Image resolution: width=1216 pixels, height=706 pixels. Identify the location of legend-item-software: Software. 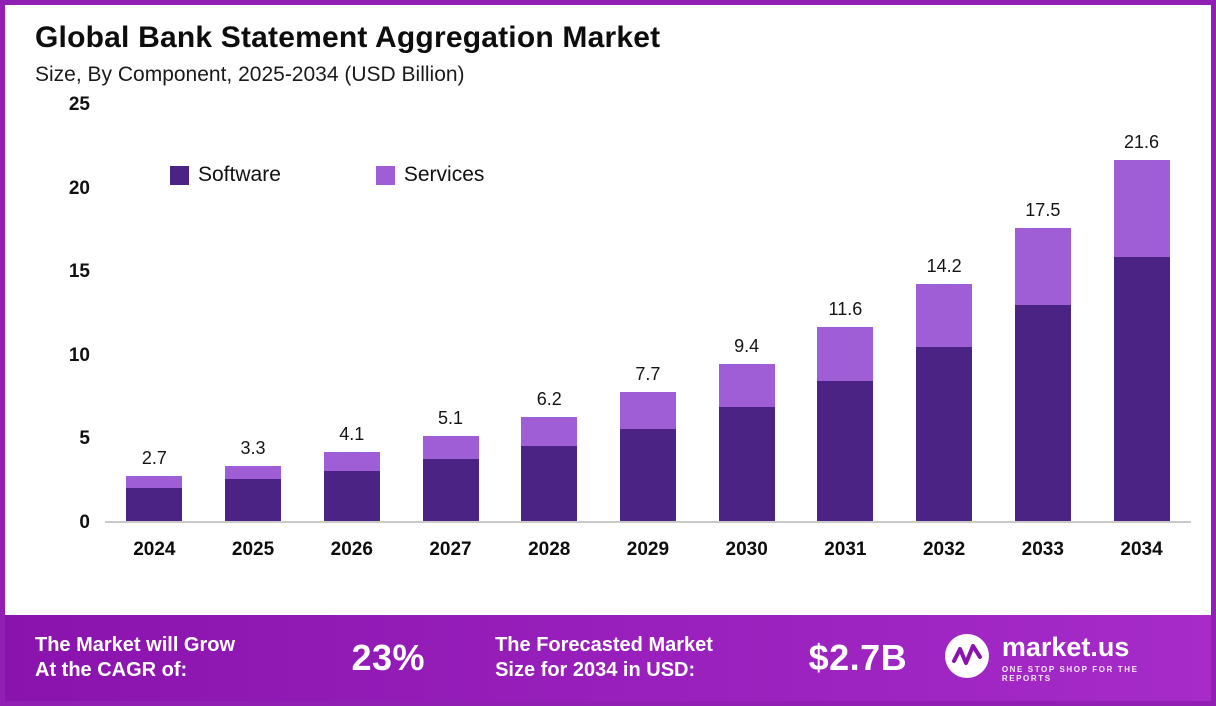
(225, 175).